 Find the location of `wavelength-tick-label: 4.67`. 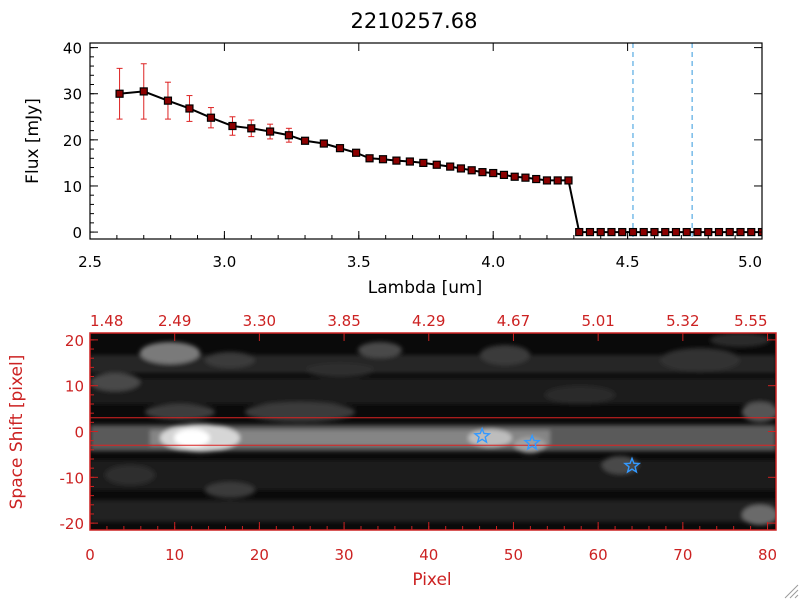

wavelength-tick-label: 4.67 is located at coordinates (513, 321).